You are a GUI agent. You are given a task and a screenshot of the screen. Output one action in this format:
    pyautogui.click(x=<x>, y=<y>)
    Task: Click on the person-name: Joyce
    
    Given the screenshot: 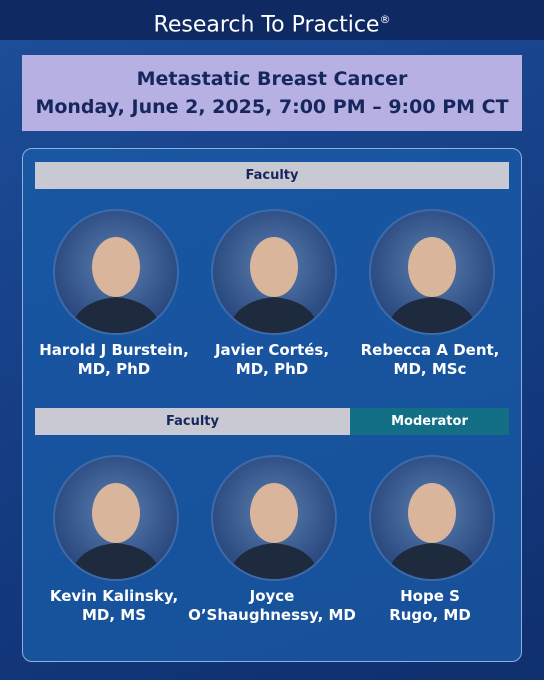 What is the action you would take?
    pyautogui.click(x=272, y=596)
    